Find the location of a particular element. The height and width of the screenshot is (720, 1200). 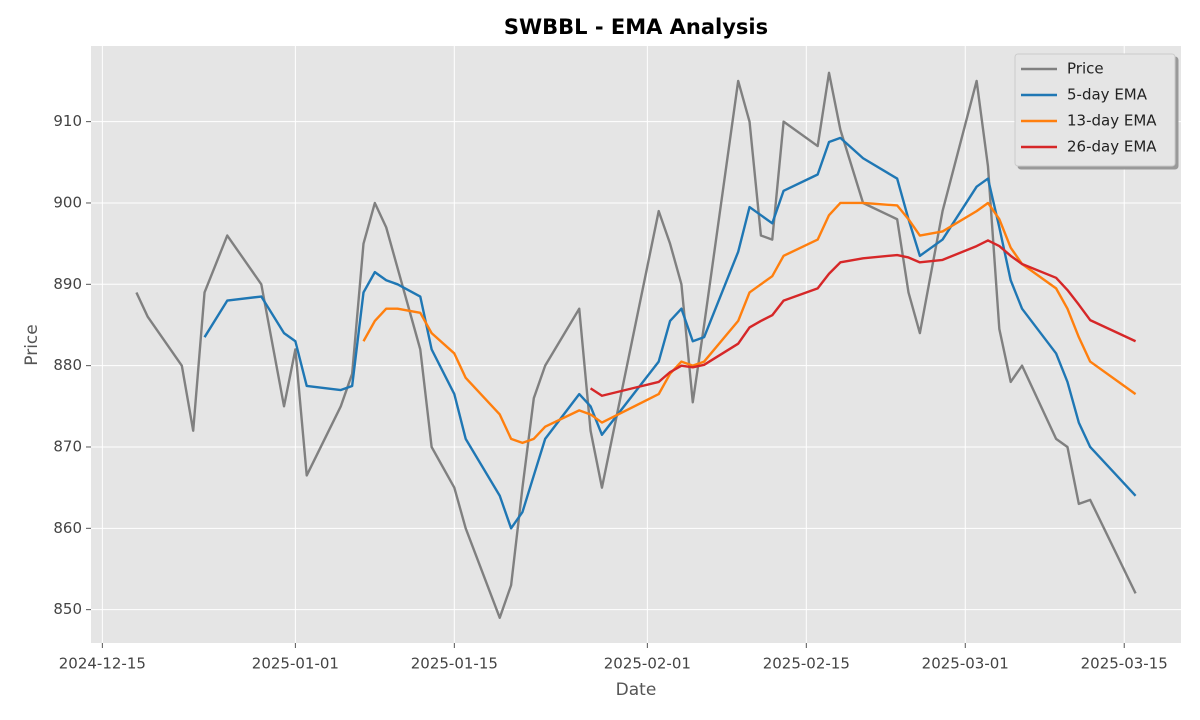

x-tick-label: 2025-02-15 is located at coordinates (806, 664).